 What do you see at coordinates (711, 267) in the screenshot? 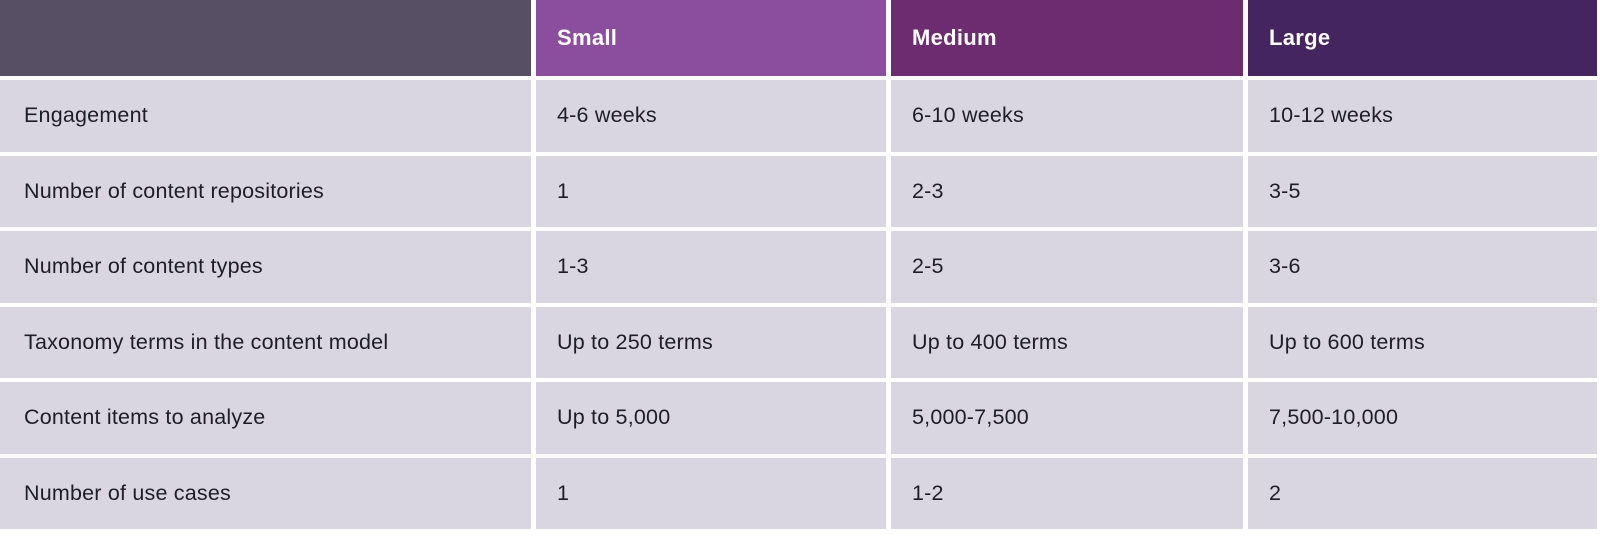
I see `value-content-types-small: 1-3` at bounding box center [711, 267].